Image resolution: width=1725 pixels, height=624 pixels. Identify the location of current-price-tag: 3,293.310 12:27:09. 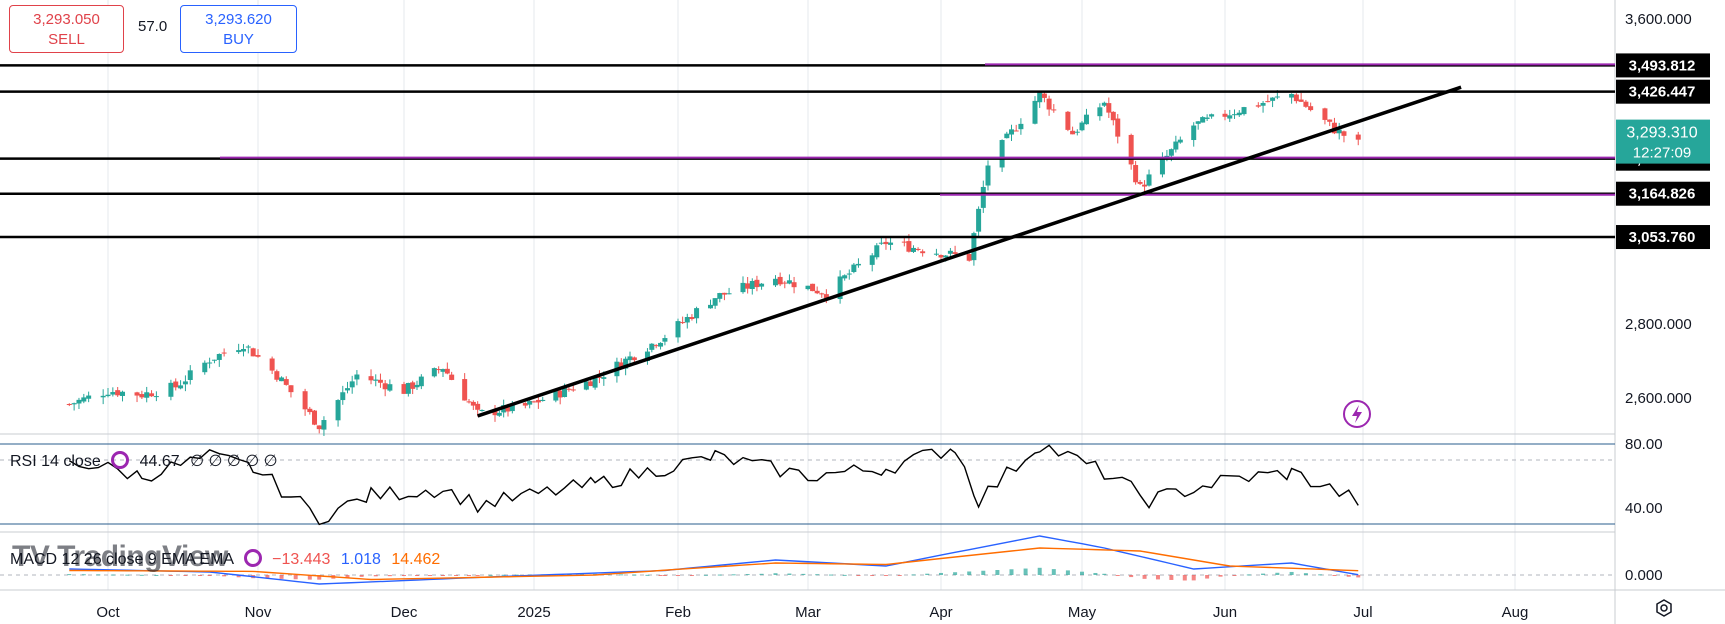
(1663, 141).